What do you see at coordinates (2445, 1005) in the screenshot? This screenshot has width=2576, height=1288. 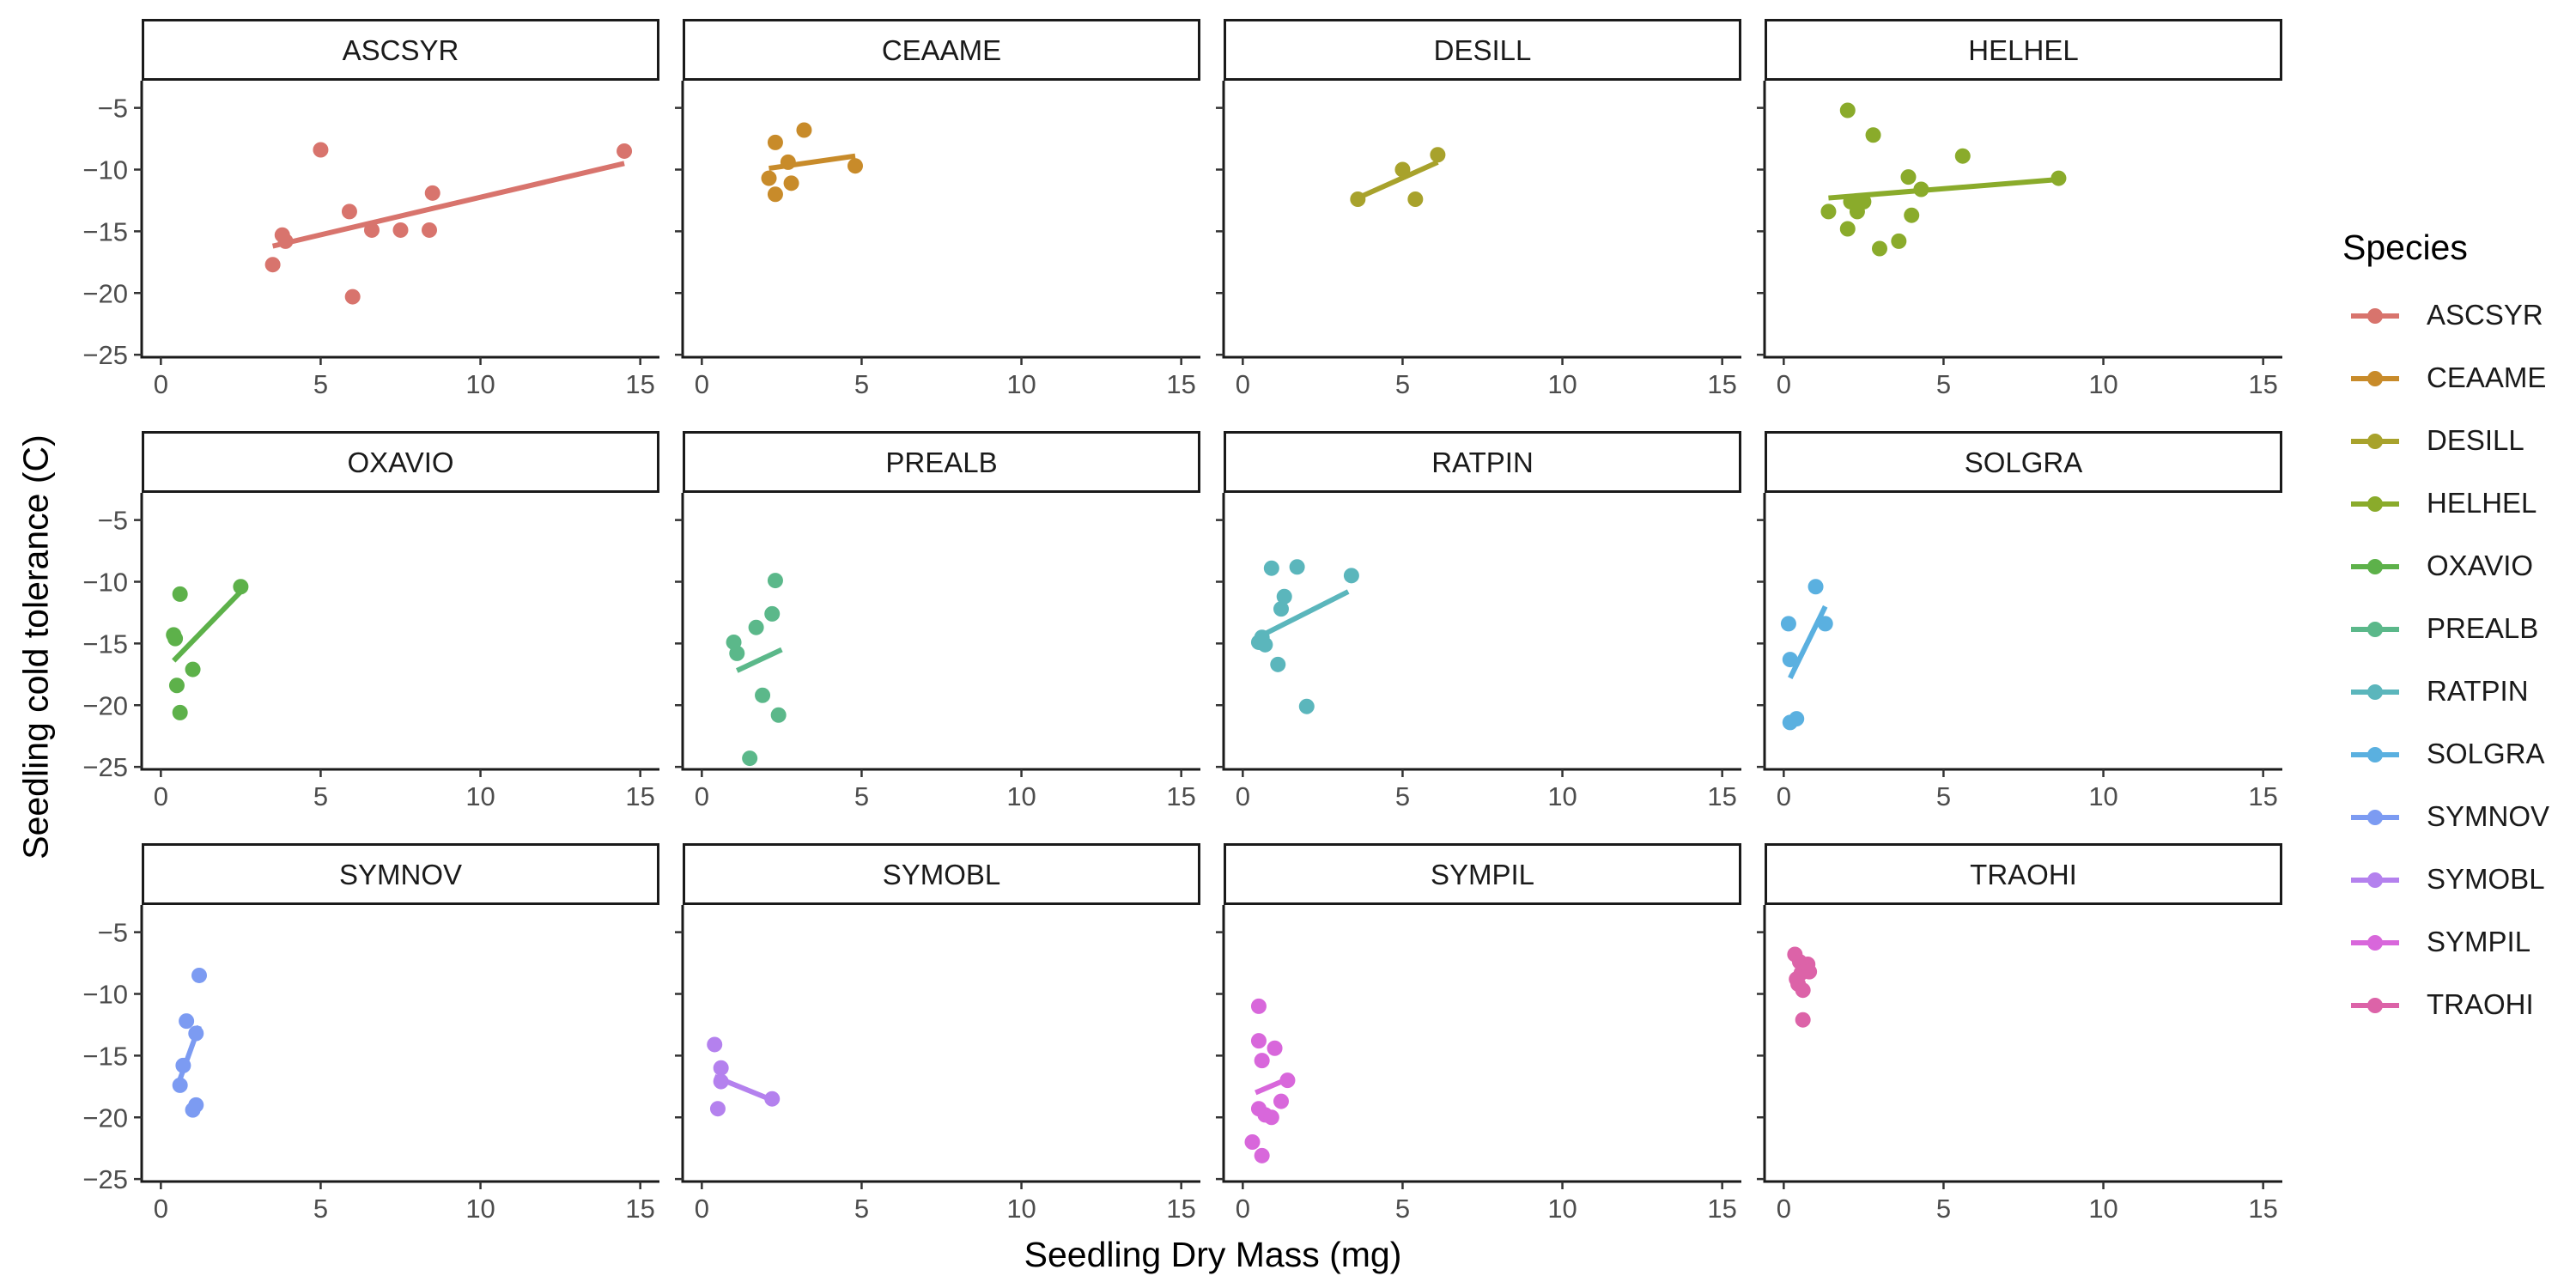 I see `legend-item-traohi: TRAOHI` at bounding box center [2445, 1005].